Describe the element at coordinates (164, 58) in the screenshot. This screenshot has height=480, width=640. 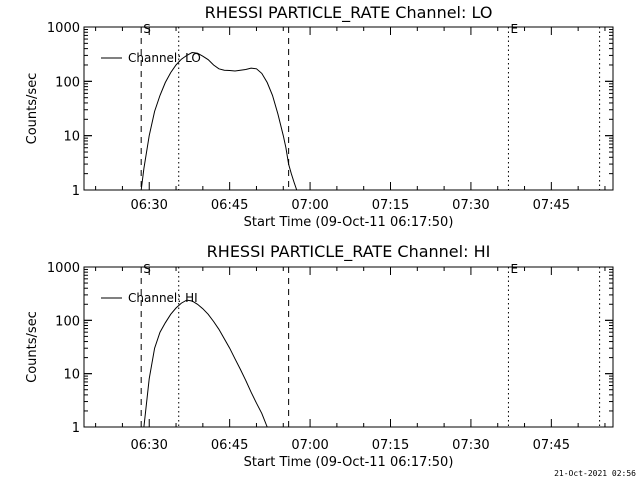
I see `legend-label: Channel: LO` at that location.